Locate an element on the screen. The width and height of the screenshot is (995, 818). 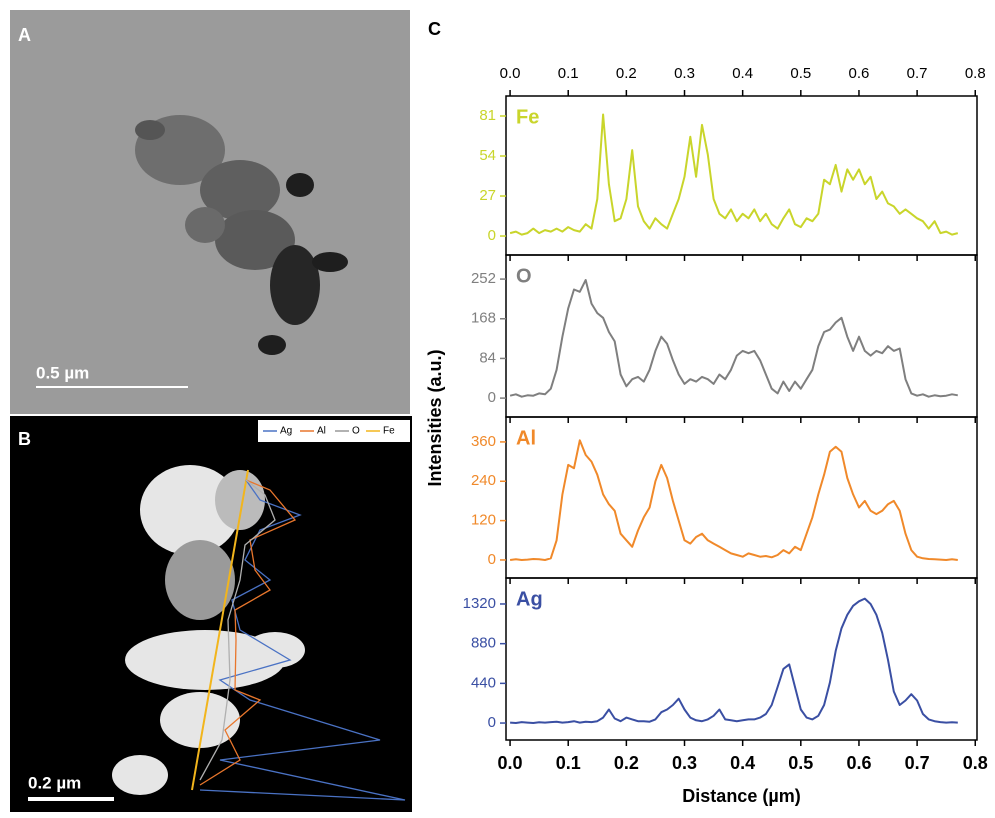
y-axis-title: Intensities (a.u.) is located at coordinates (435, 417).